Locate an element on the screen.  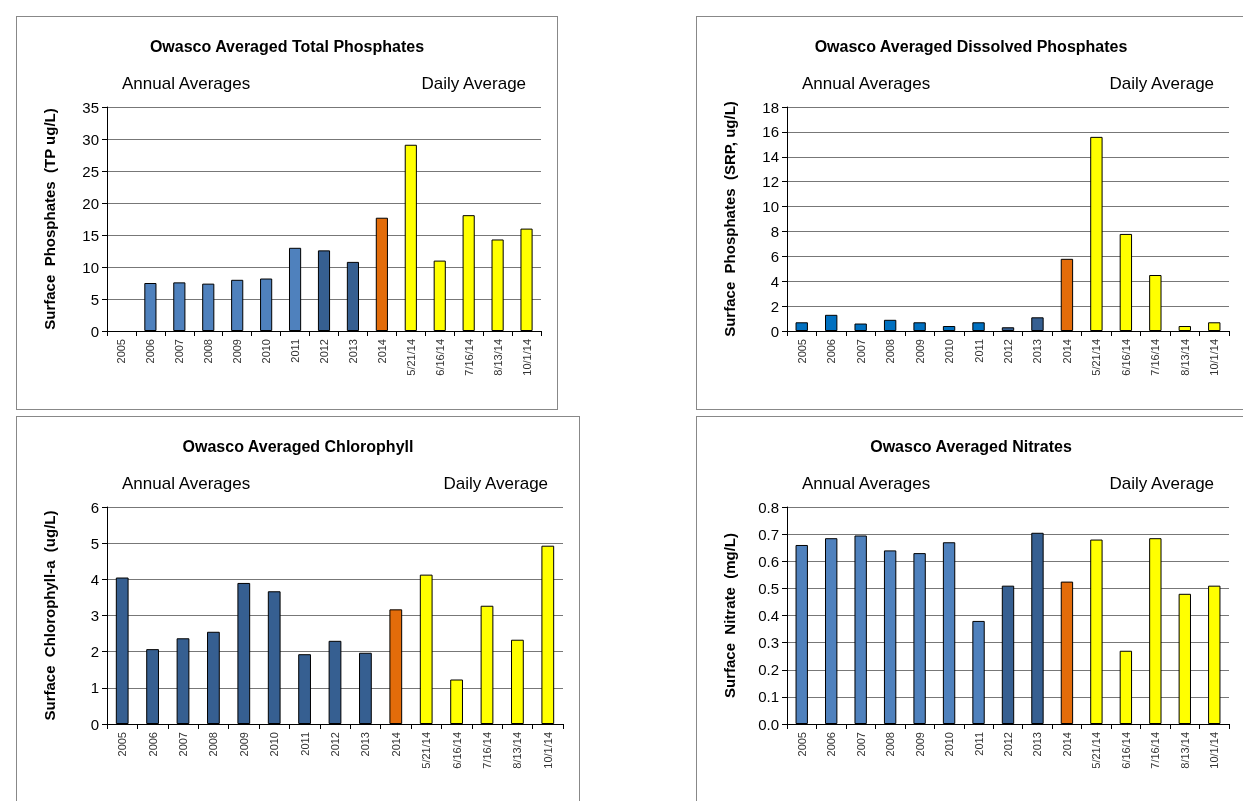
chart-title: Owasco Averaged Total Phosphates is located at coordinates (287, 46).